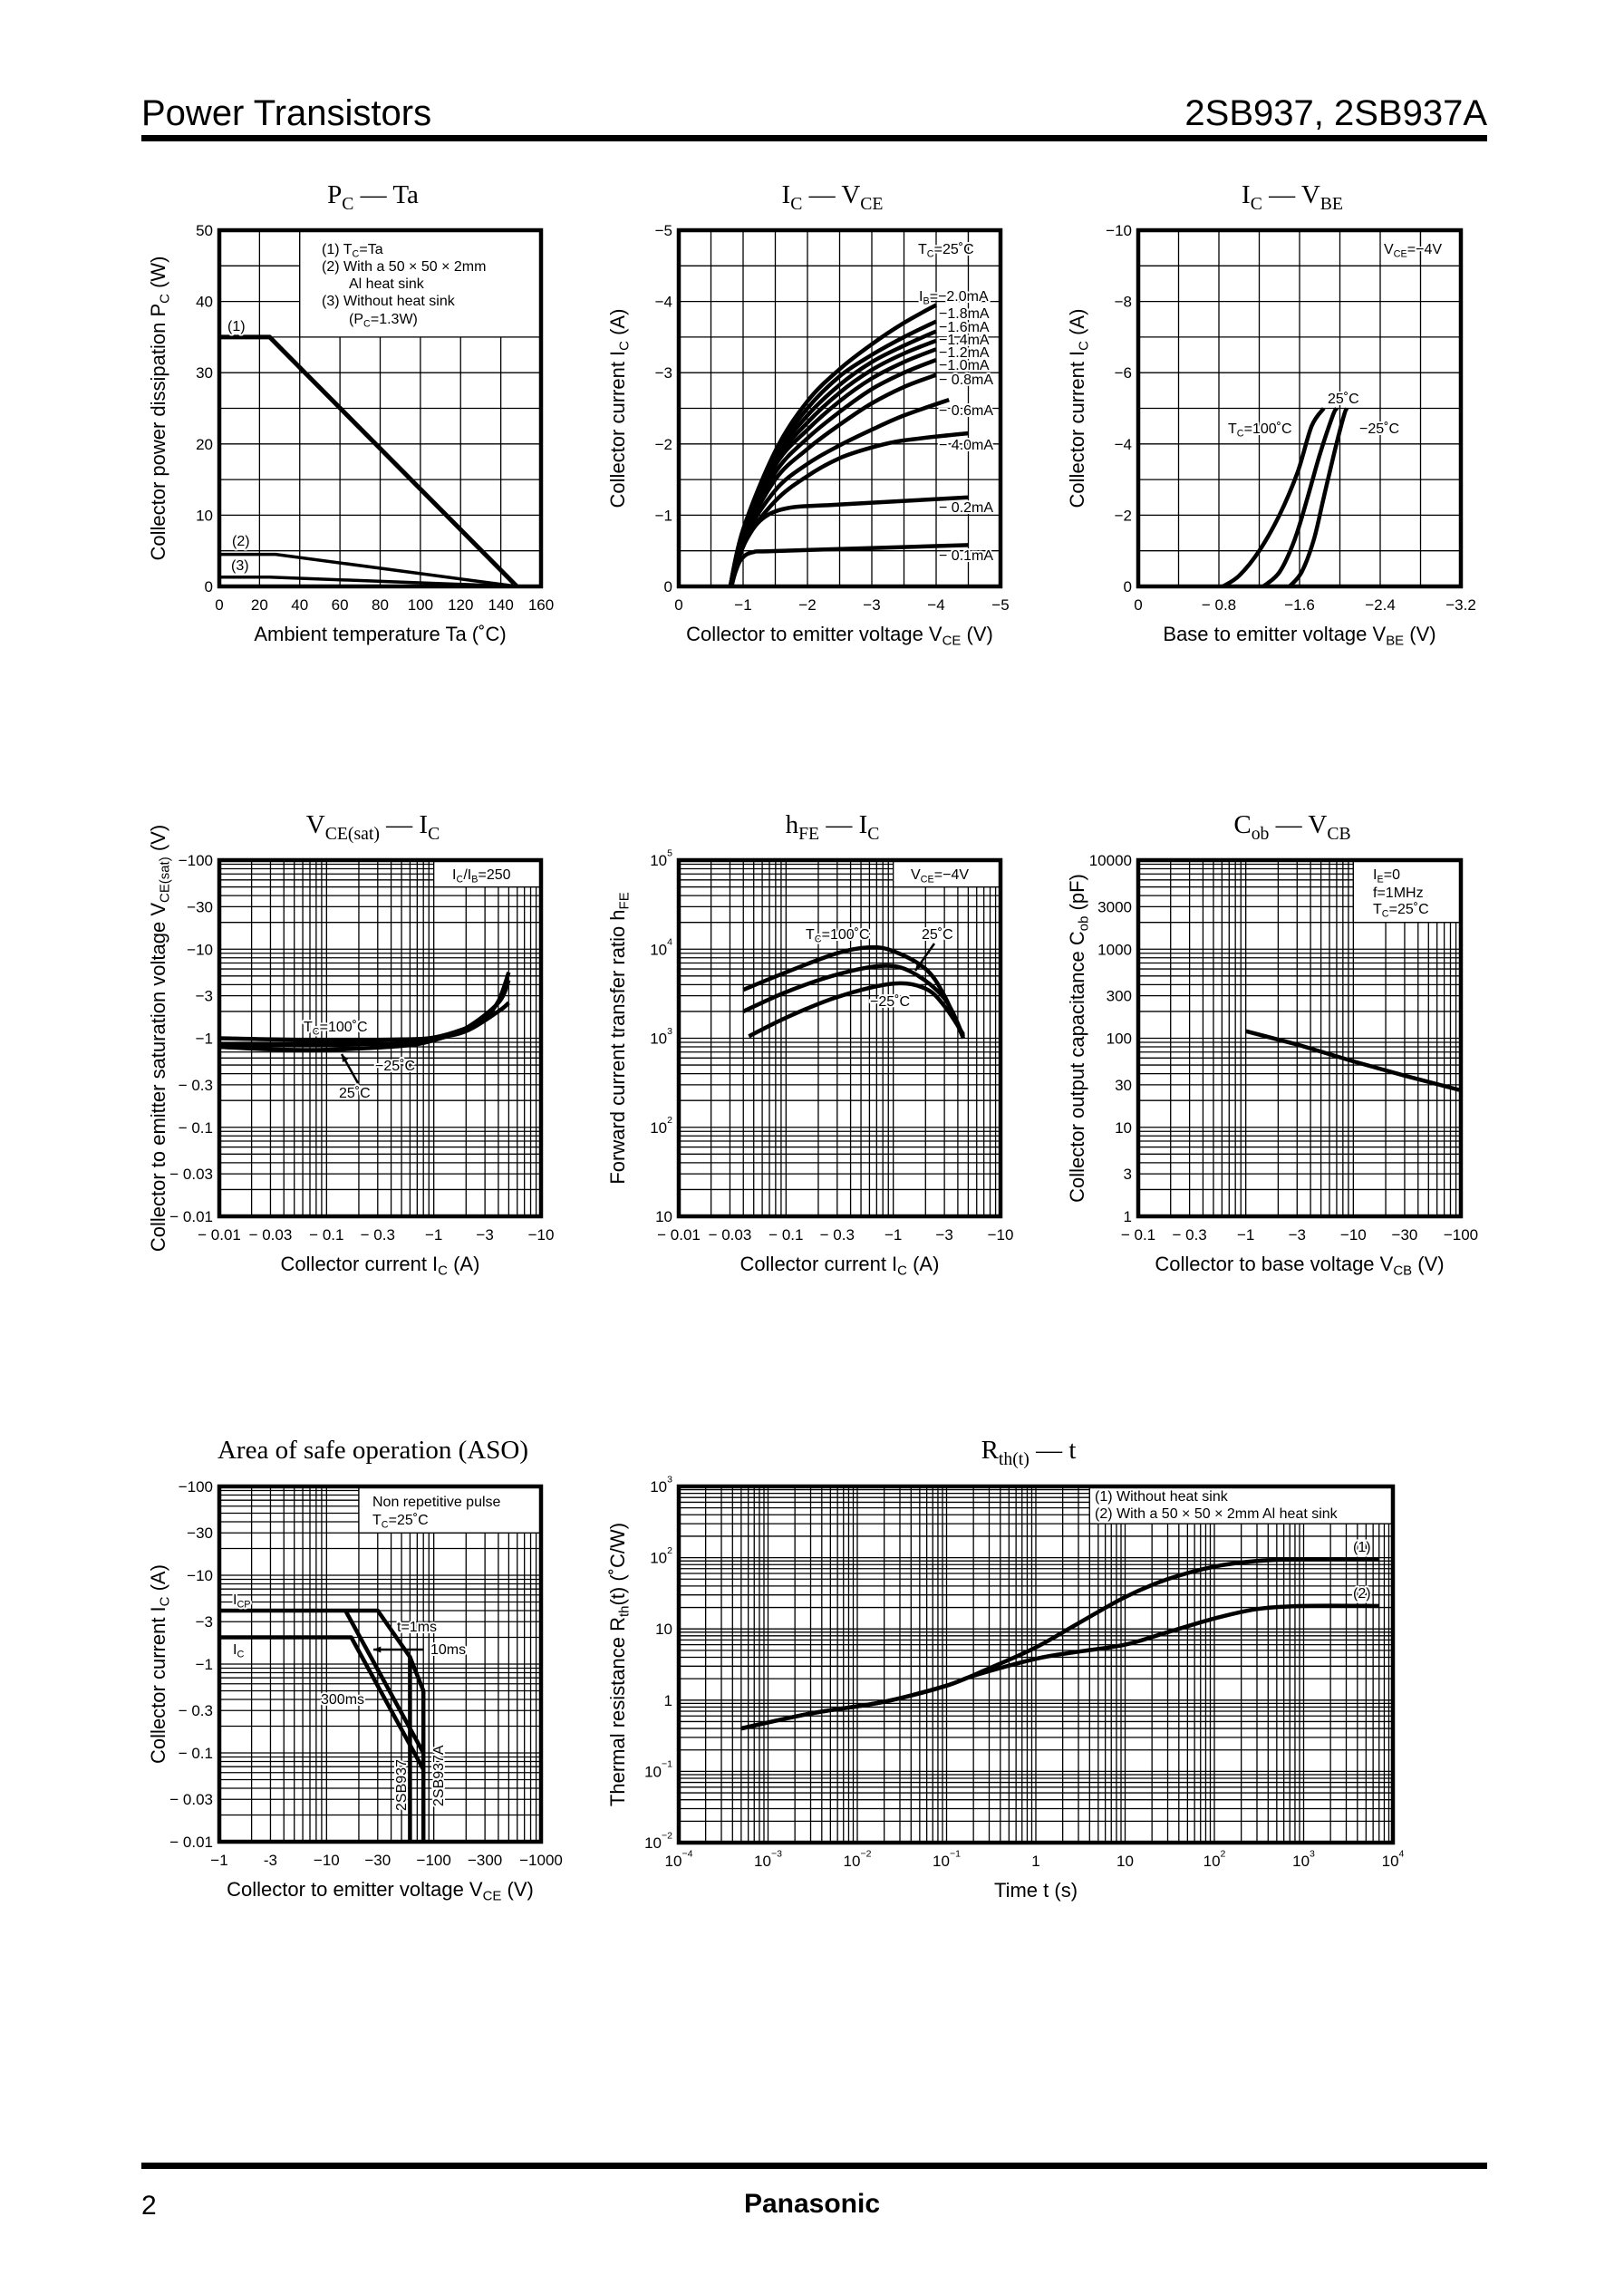 This screenshot has width=1624, height=2294. What do you see at coordinates (1162, 1497) in the screenshot?
I see `condition-note: (1) Without heat sink` at bounding box center [1162, 1497].